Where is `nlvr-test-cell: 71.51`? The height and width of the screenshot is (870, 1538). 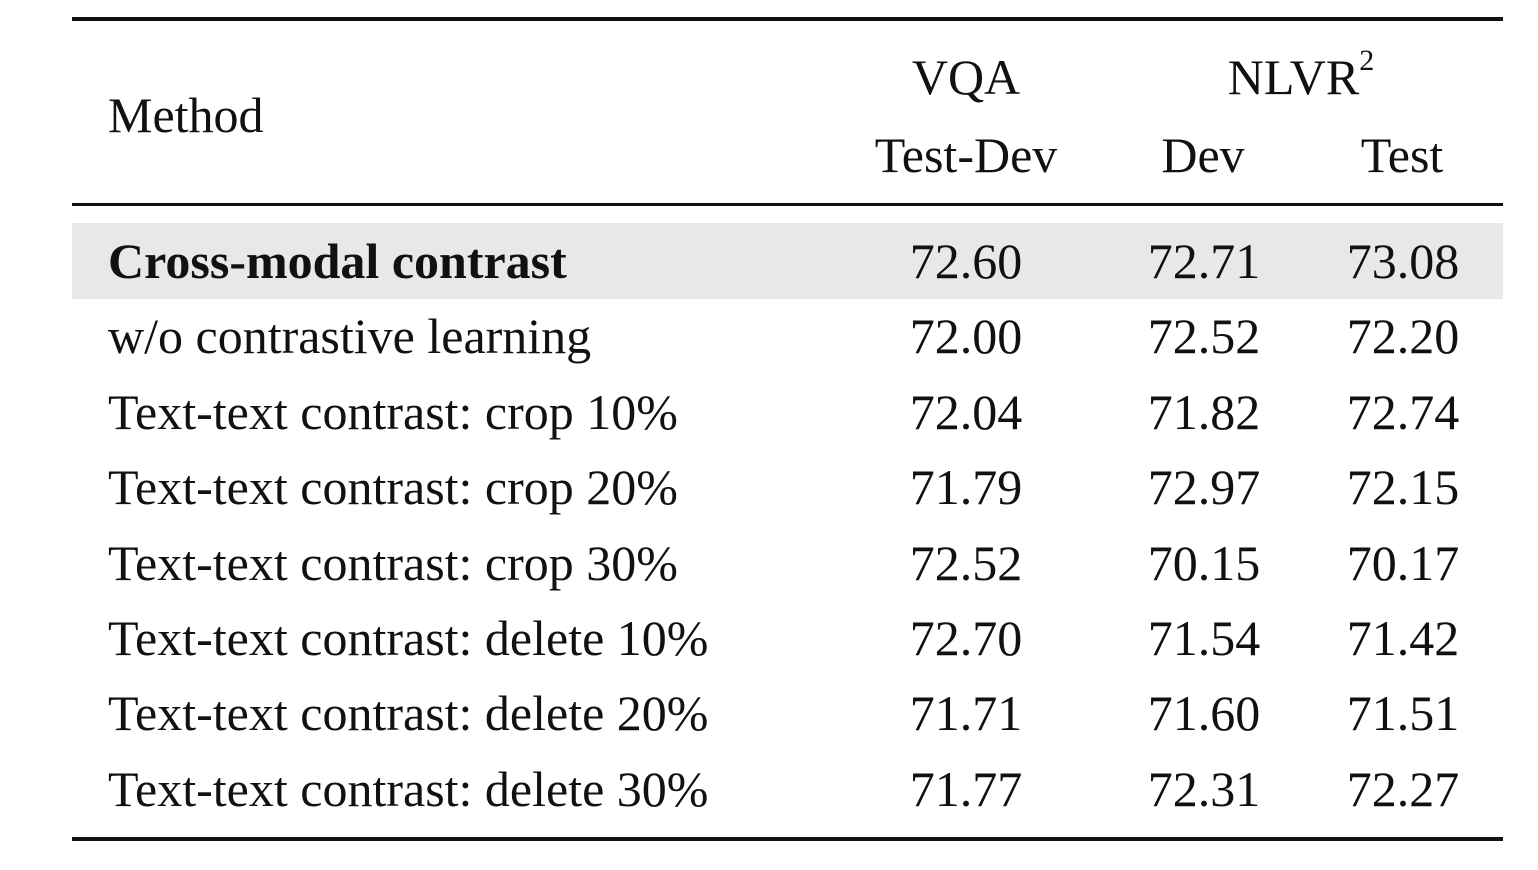 nlvr-test-cell: 71.51 is located at coordinates (1403, 713).